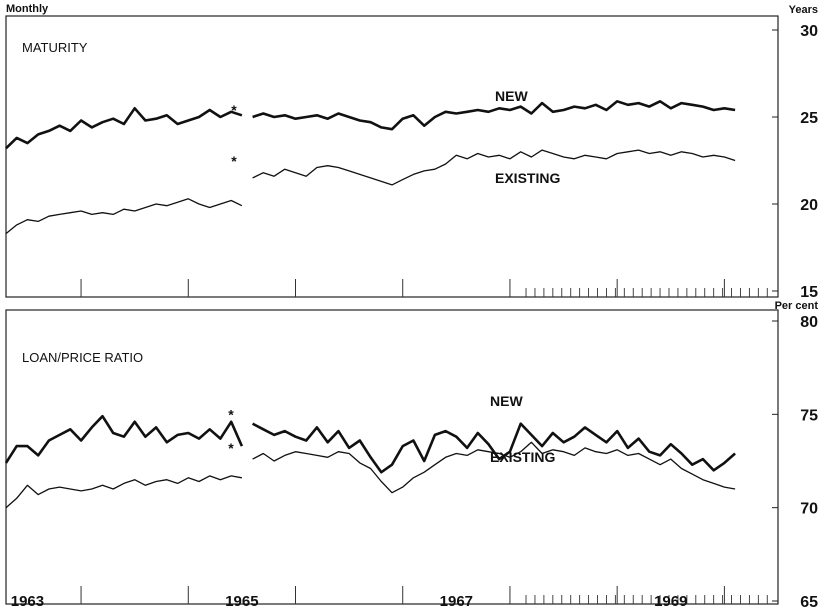  What do you see at coordinates (809, 601) in the screenshot?
I see `y-tick-label: 65` at bounding box center [809, 601].